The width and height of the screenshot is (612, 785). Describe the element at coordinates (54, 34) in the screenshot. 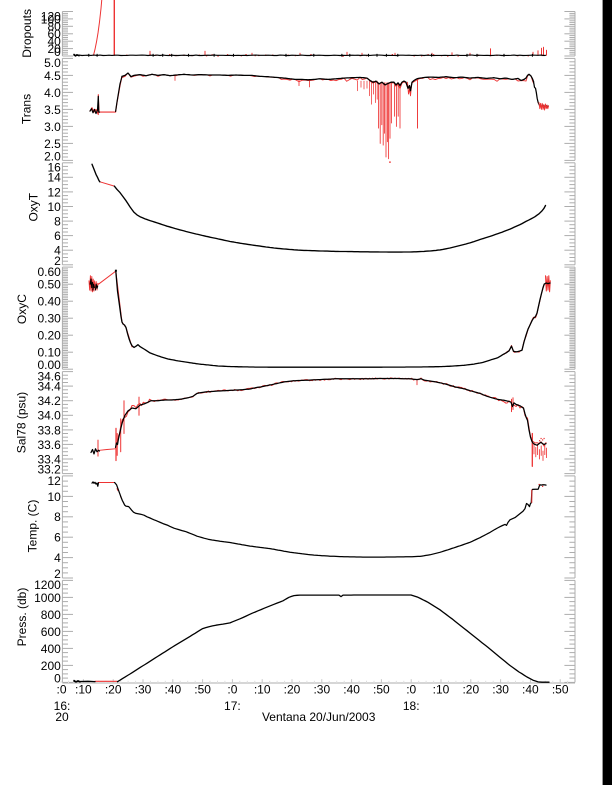

I see `svg-text: 60` at that location.